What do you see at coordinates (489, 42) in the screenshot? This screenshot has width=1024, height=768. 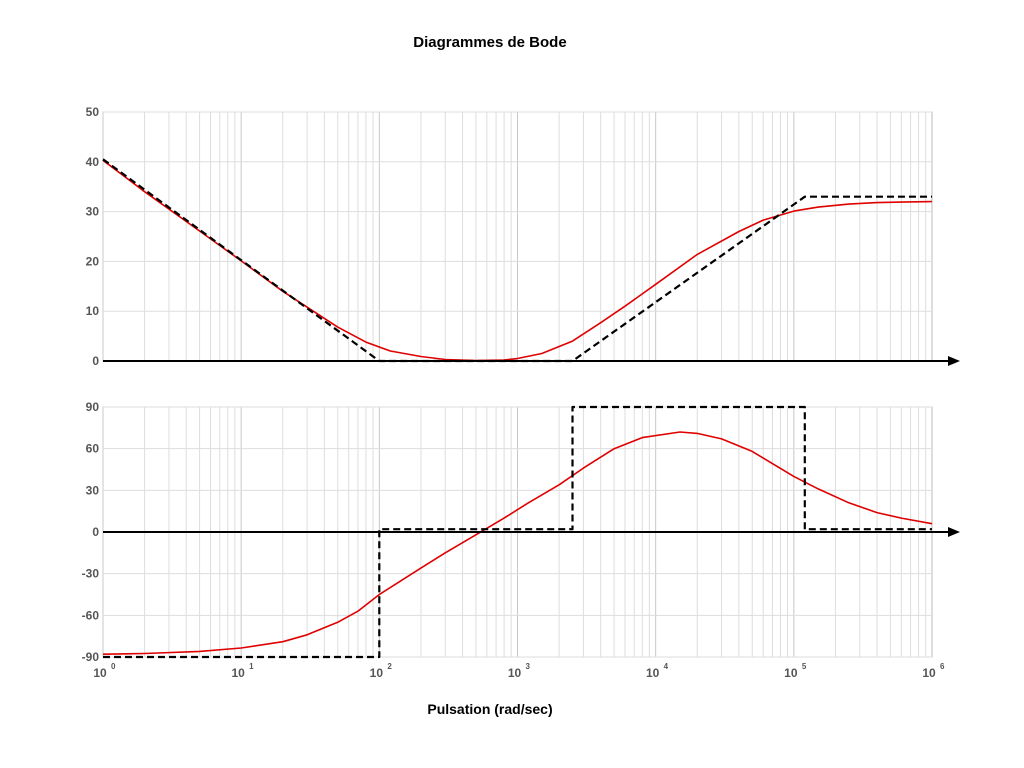 I see `chart-title: Diagrammes de Bode` at bounding box center [489, 42].